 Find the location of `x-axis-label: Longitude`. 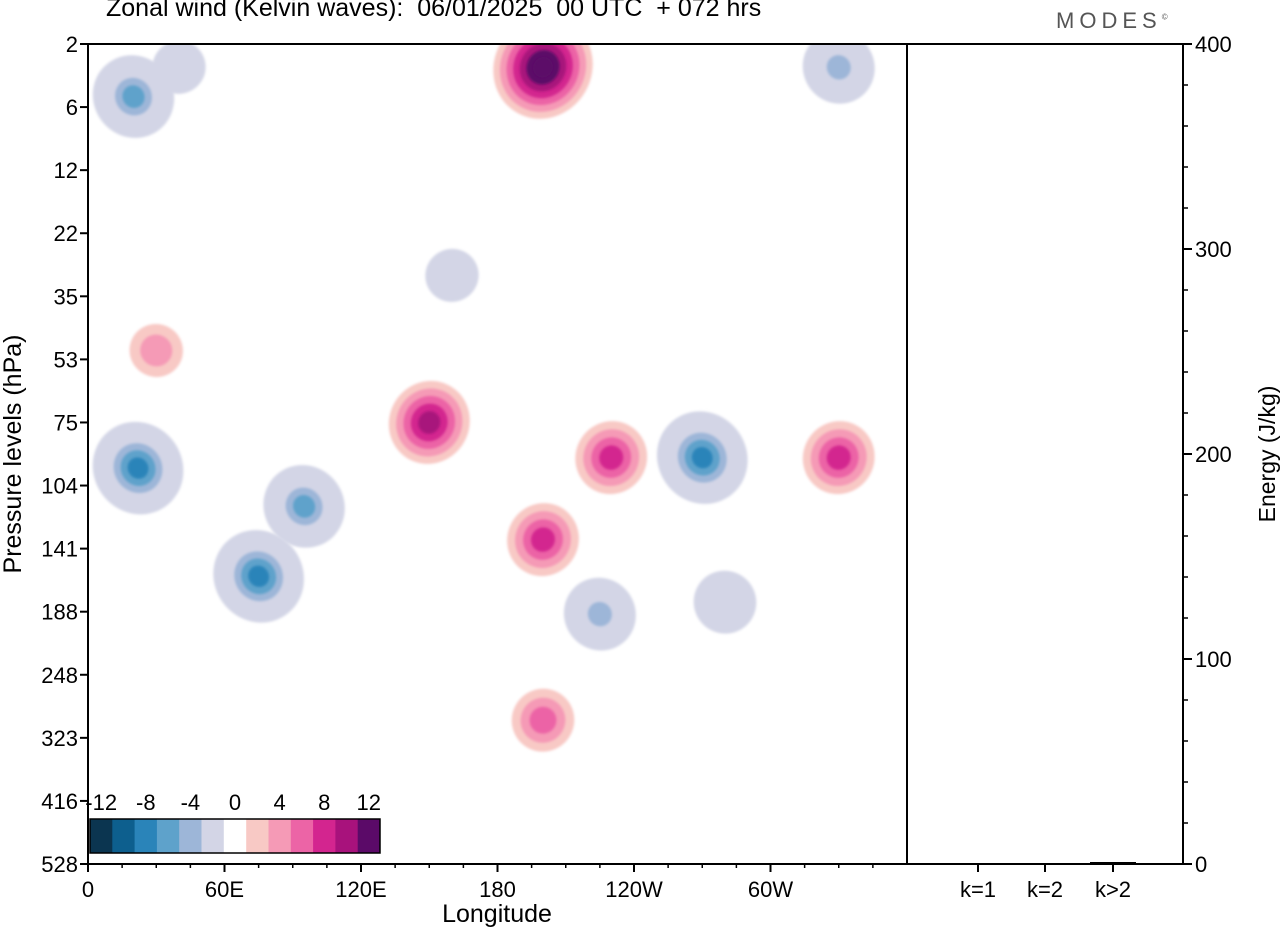

x-axis-label: Longitude is located at coordinates (497, 914).